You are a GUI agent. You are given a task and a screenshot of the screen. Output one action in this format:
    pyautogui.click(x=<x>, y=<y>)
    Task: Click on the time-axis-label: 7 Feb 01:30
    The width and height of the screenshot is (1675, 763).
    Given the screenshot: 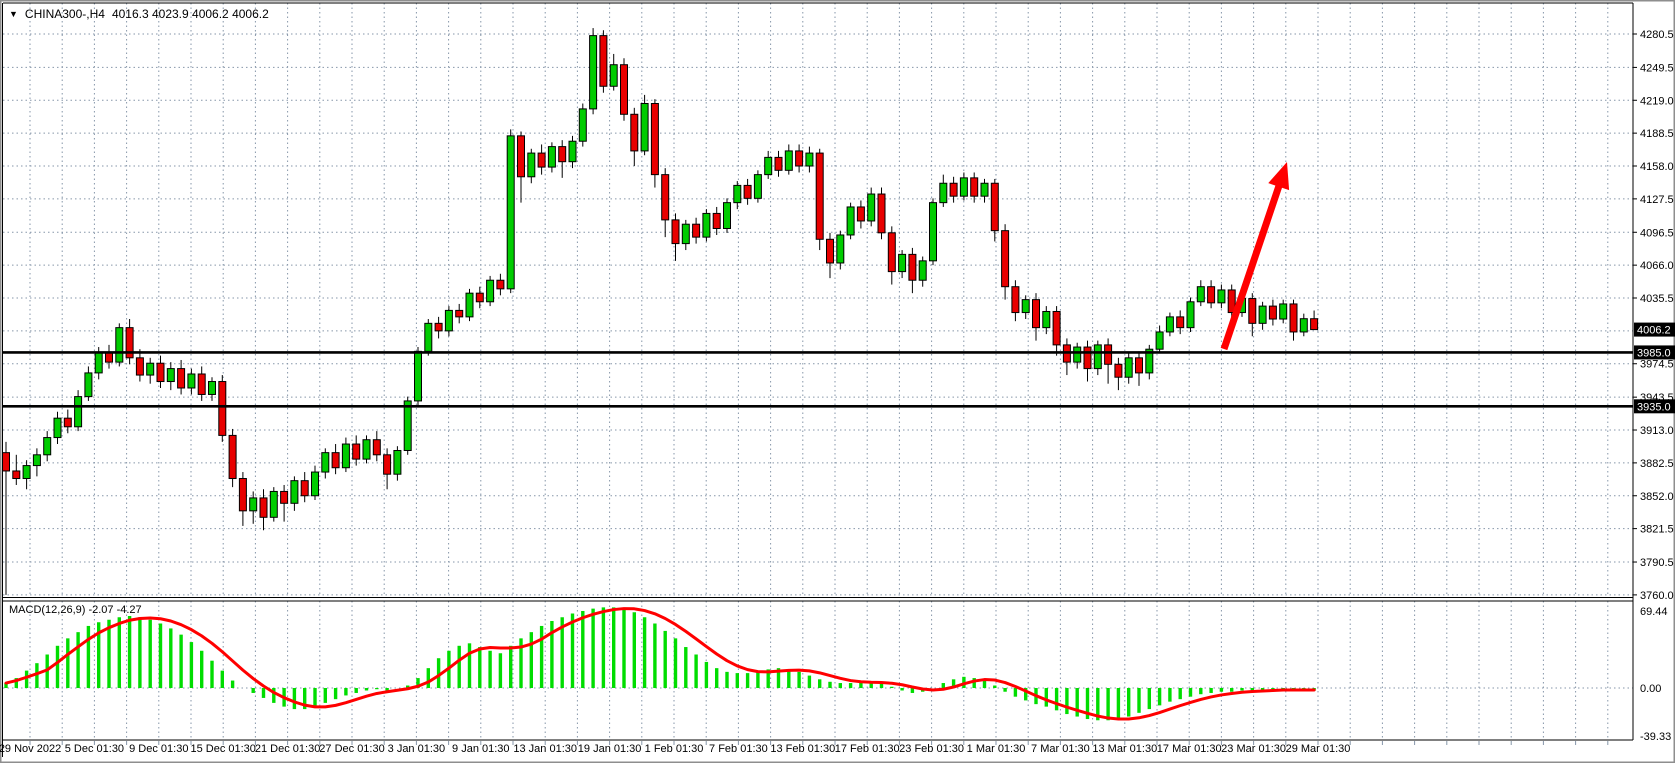 What is the action you would take?
    pyautogui.click(x=738, y=749)
    